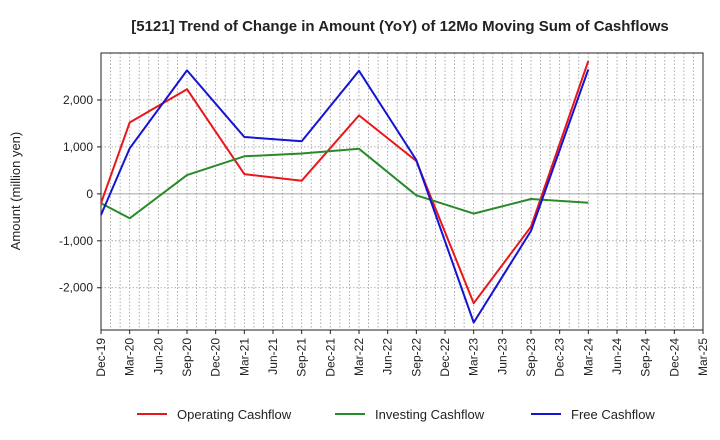 The height and width of the screenshot is (440, 720). What do you see at coordinates (76, 288) in the screenshot?
I see `y-tick-label: -2,000` at bounding box center [76, 288].